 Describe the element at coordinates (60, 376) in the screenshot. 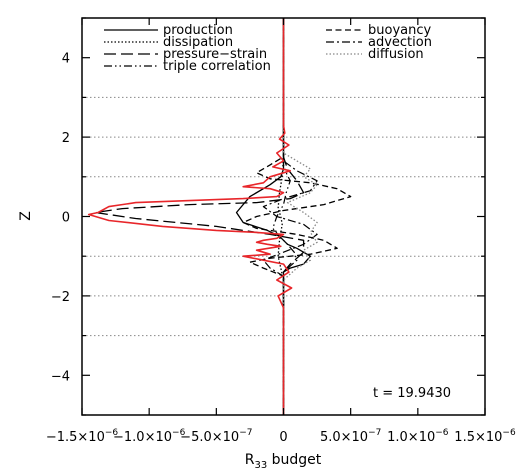

I see `y-tick-label: −4` at that location.